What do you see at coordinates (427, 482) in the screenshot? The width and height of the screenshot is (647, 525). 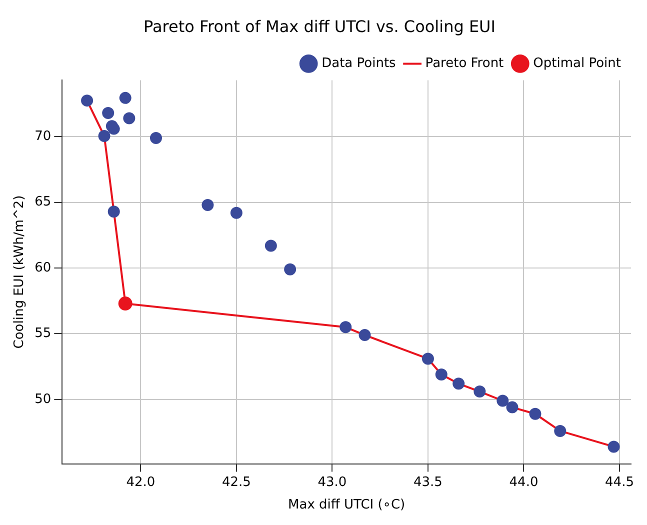 I see `x-tick-label: 43.5` at bounding box center [427, 482].